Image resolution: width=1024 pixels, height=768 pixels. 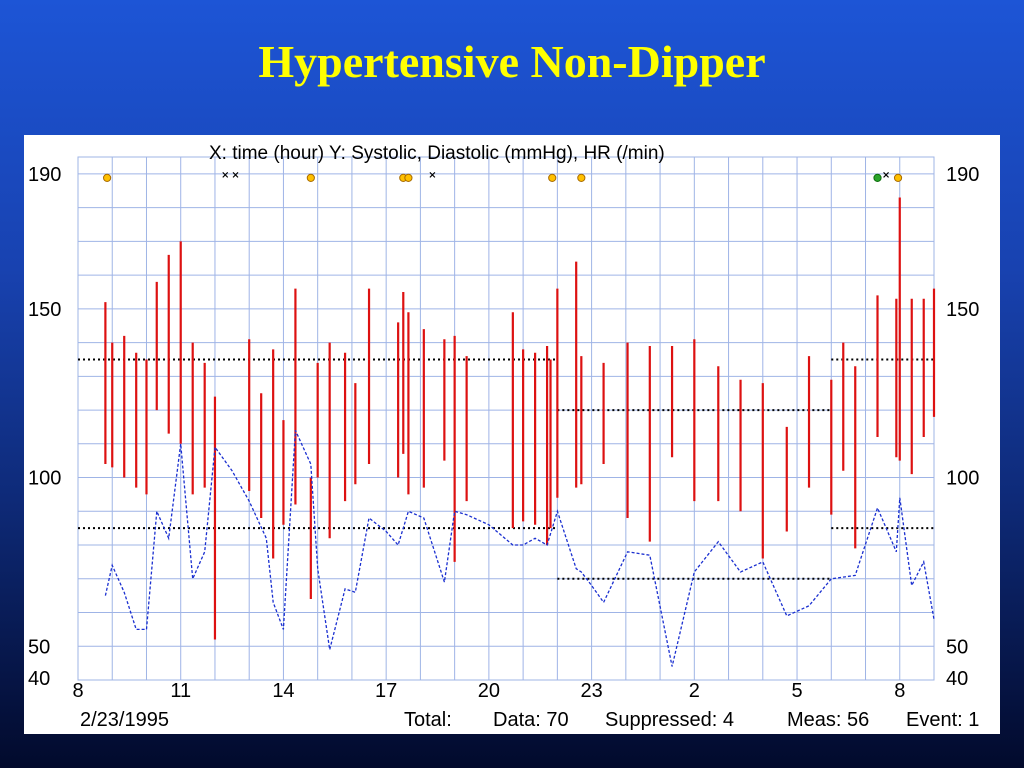 I want to click on footer-meas: Meas: 56, so click(x=828, y=720).